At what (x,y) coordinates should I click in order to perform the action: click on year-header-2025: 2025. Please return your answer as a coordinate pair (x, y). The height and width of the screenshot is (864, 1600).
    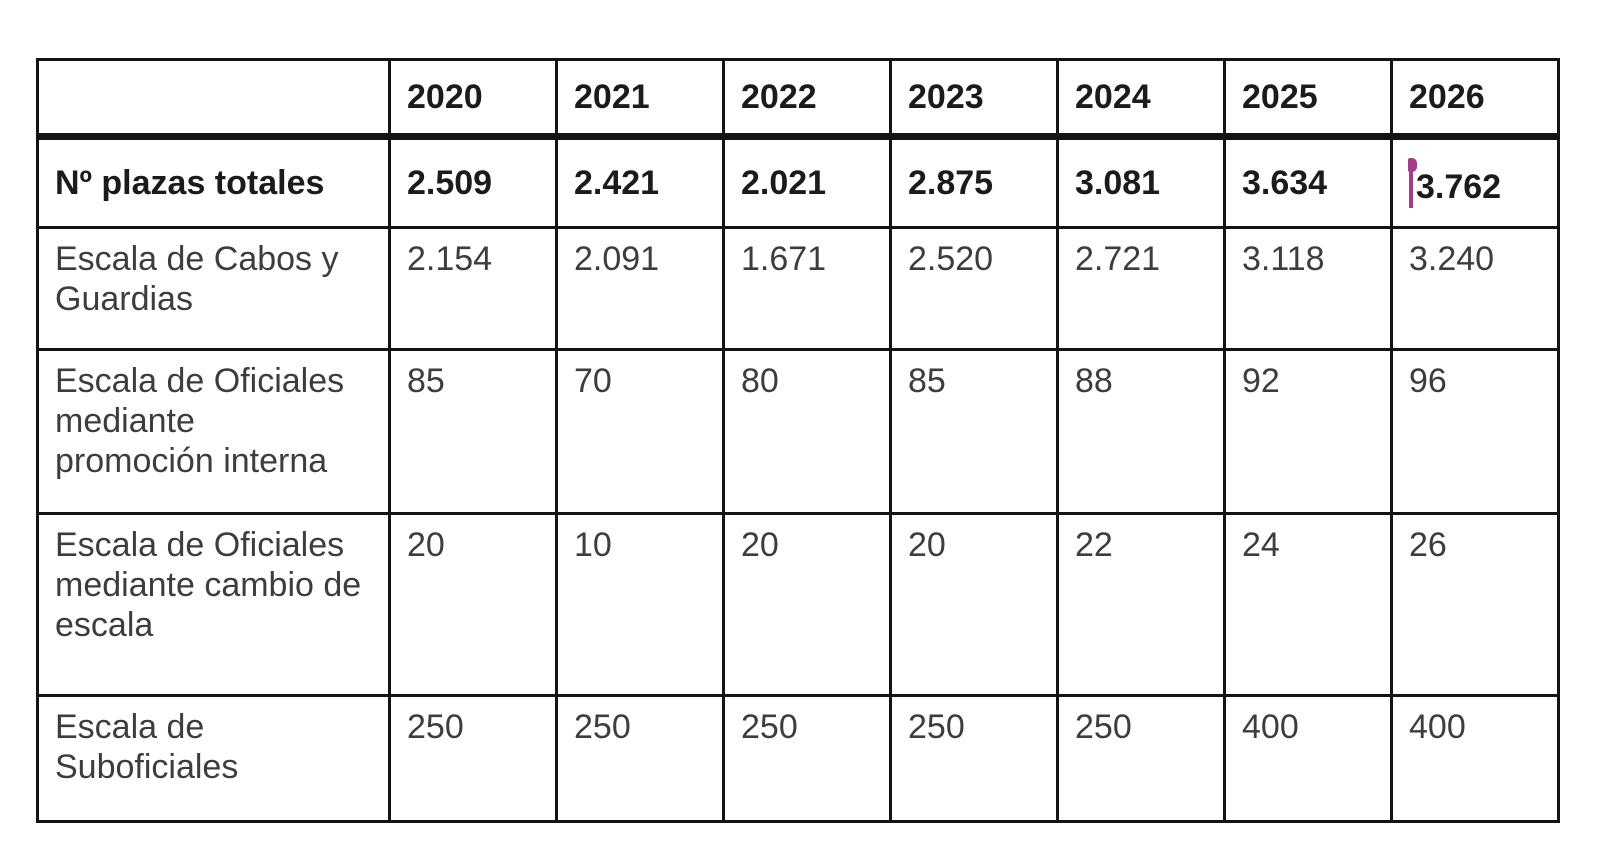
    Looking at the image, I should click on (1308, 99).